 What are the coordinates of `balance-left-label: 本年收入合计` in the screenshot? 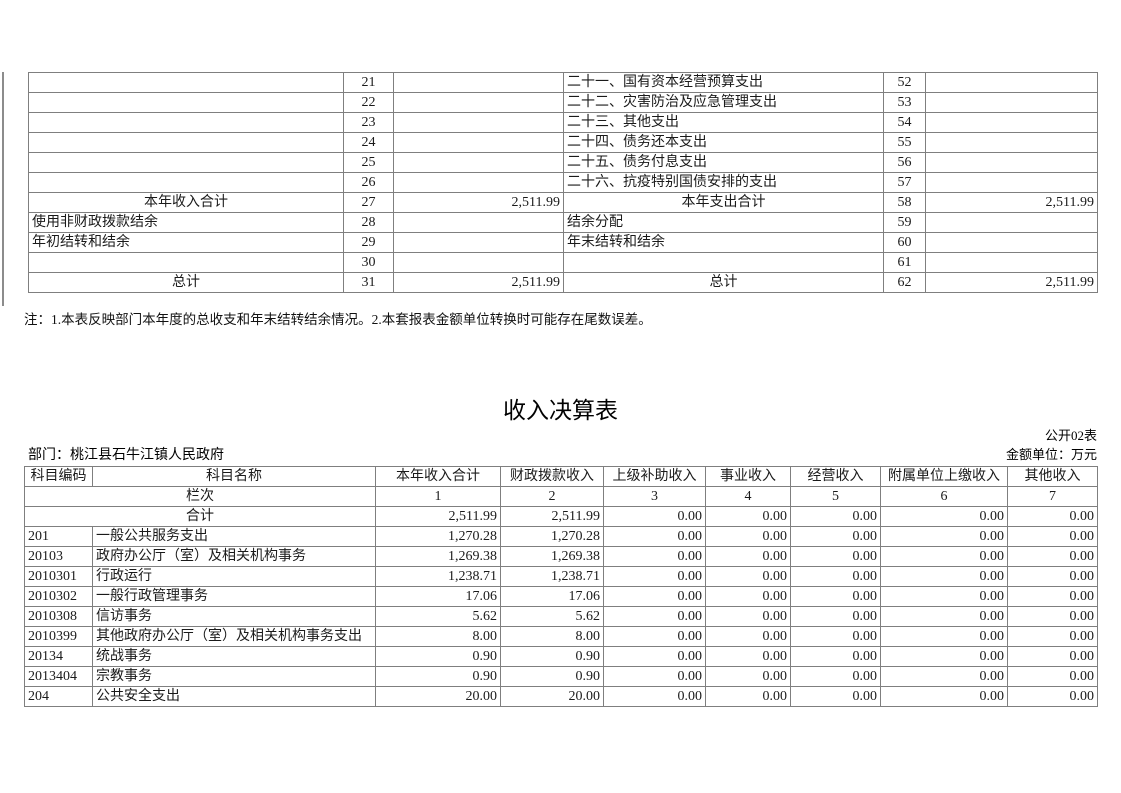 It's located at (186, 202).